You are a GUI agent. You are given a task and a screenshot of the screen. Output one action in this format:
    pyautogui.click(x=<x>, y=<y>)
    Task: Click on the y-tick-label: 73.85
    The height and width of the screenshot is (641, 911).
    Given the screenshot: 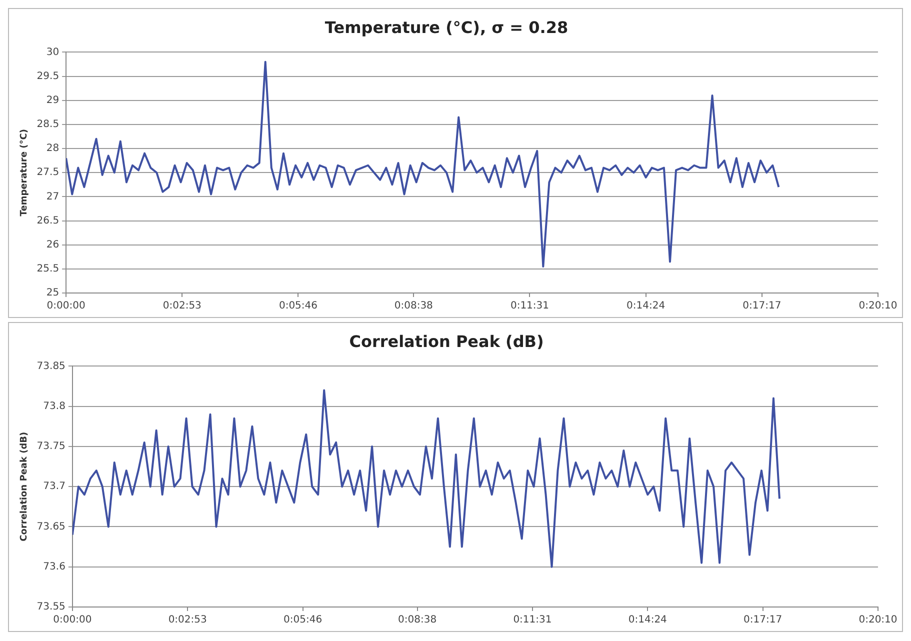 What is the action you would take?
    pyautogui.click(x=51, y=366)
    